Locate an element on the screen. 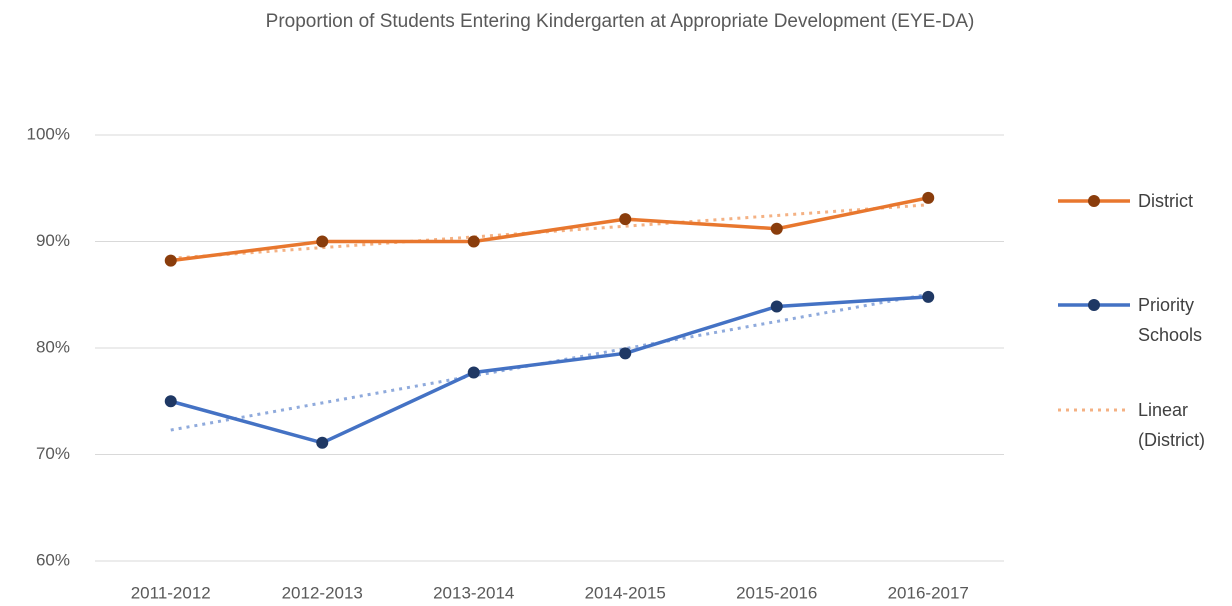 This screenshot has width=1232, height=606. x-tick-label: 2016-2017 is located at coordinates (928, 592).